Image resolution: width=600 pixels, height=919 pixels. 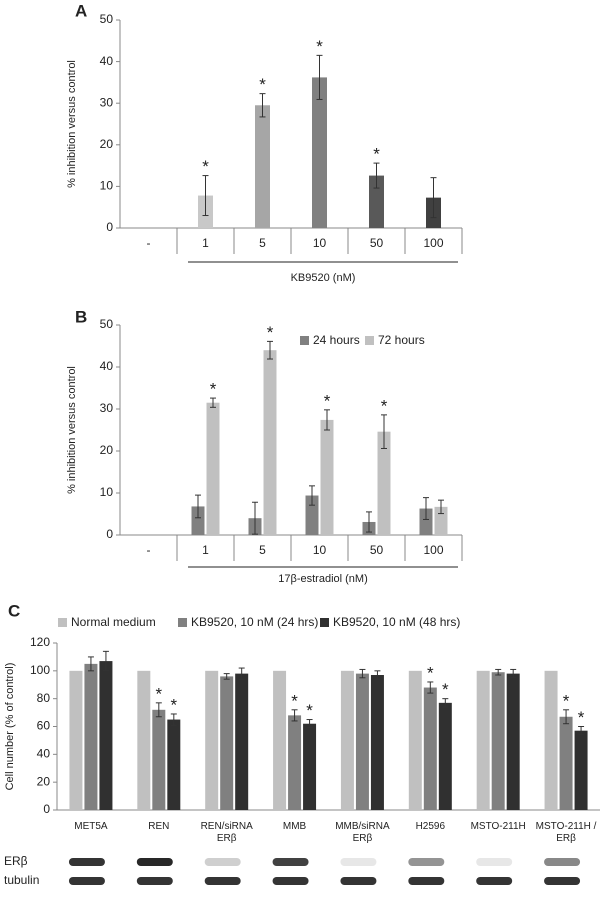 What do you see at coordinates (254, 622) in the screenshot?
I see `legend-label: KB9520, 10 nM (24 hrs)` at bounding box center [254, 622].